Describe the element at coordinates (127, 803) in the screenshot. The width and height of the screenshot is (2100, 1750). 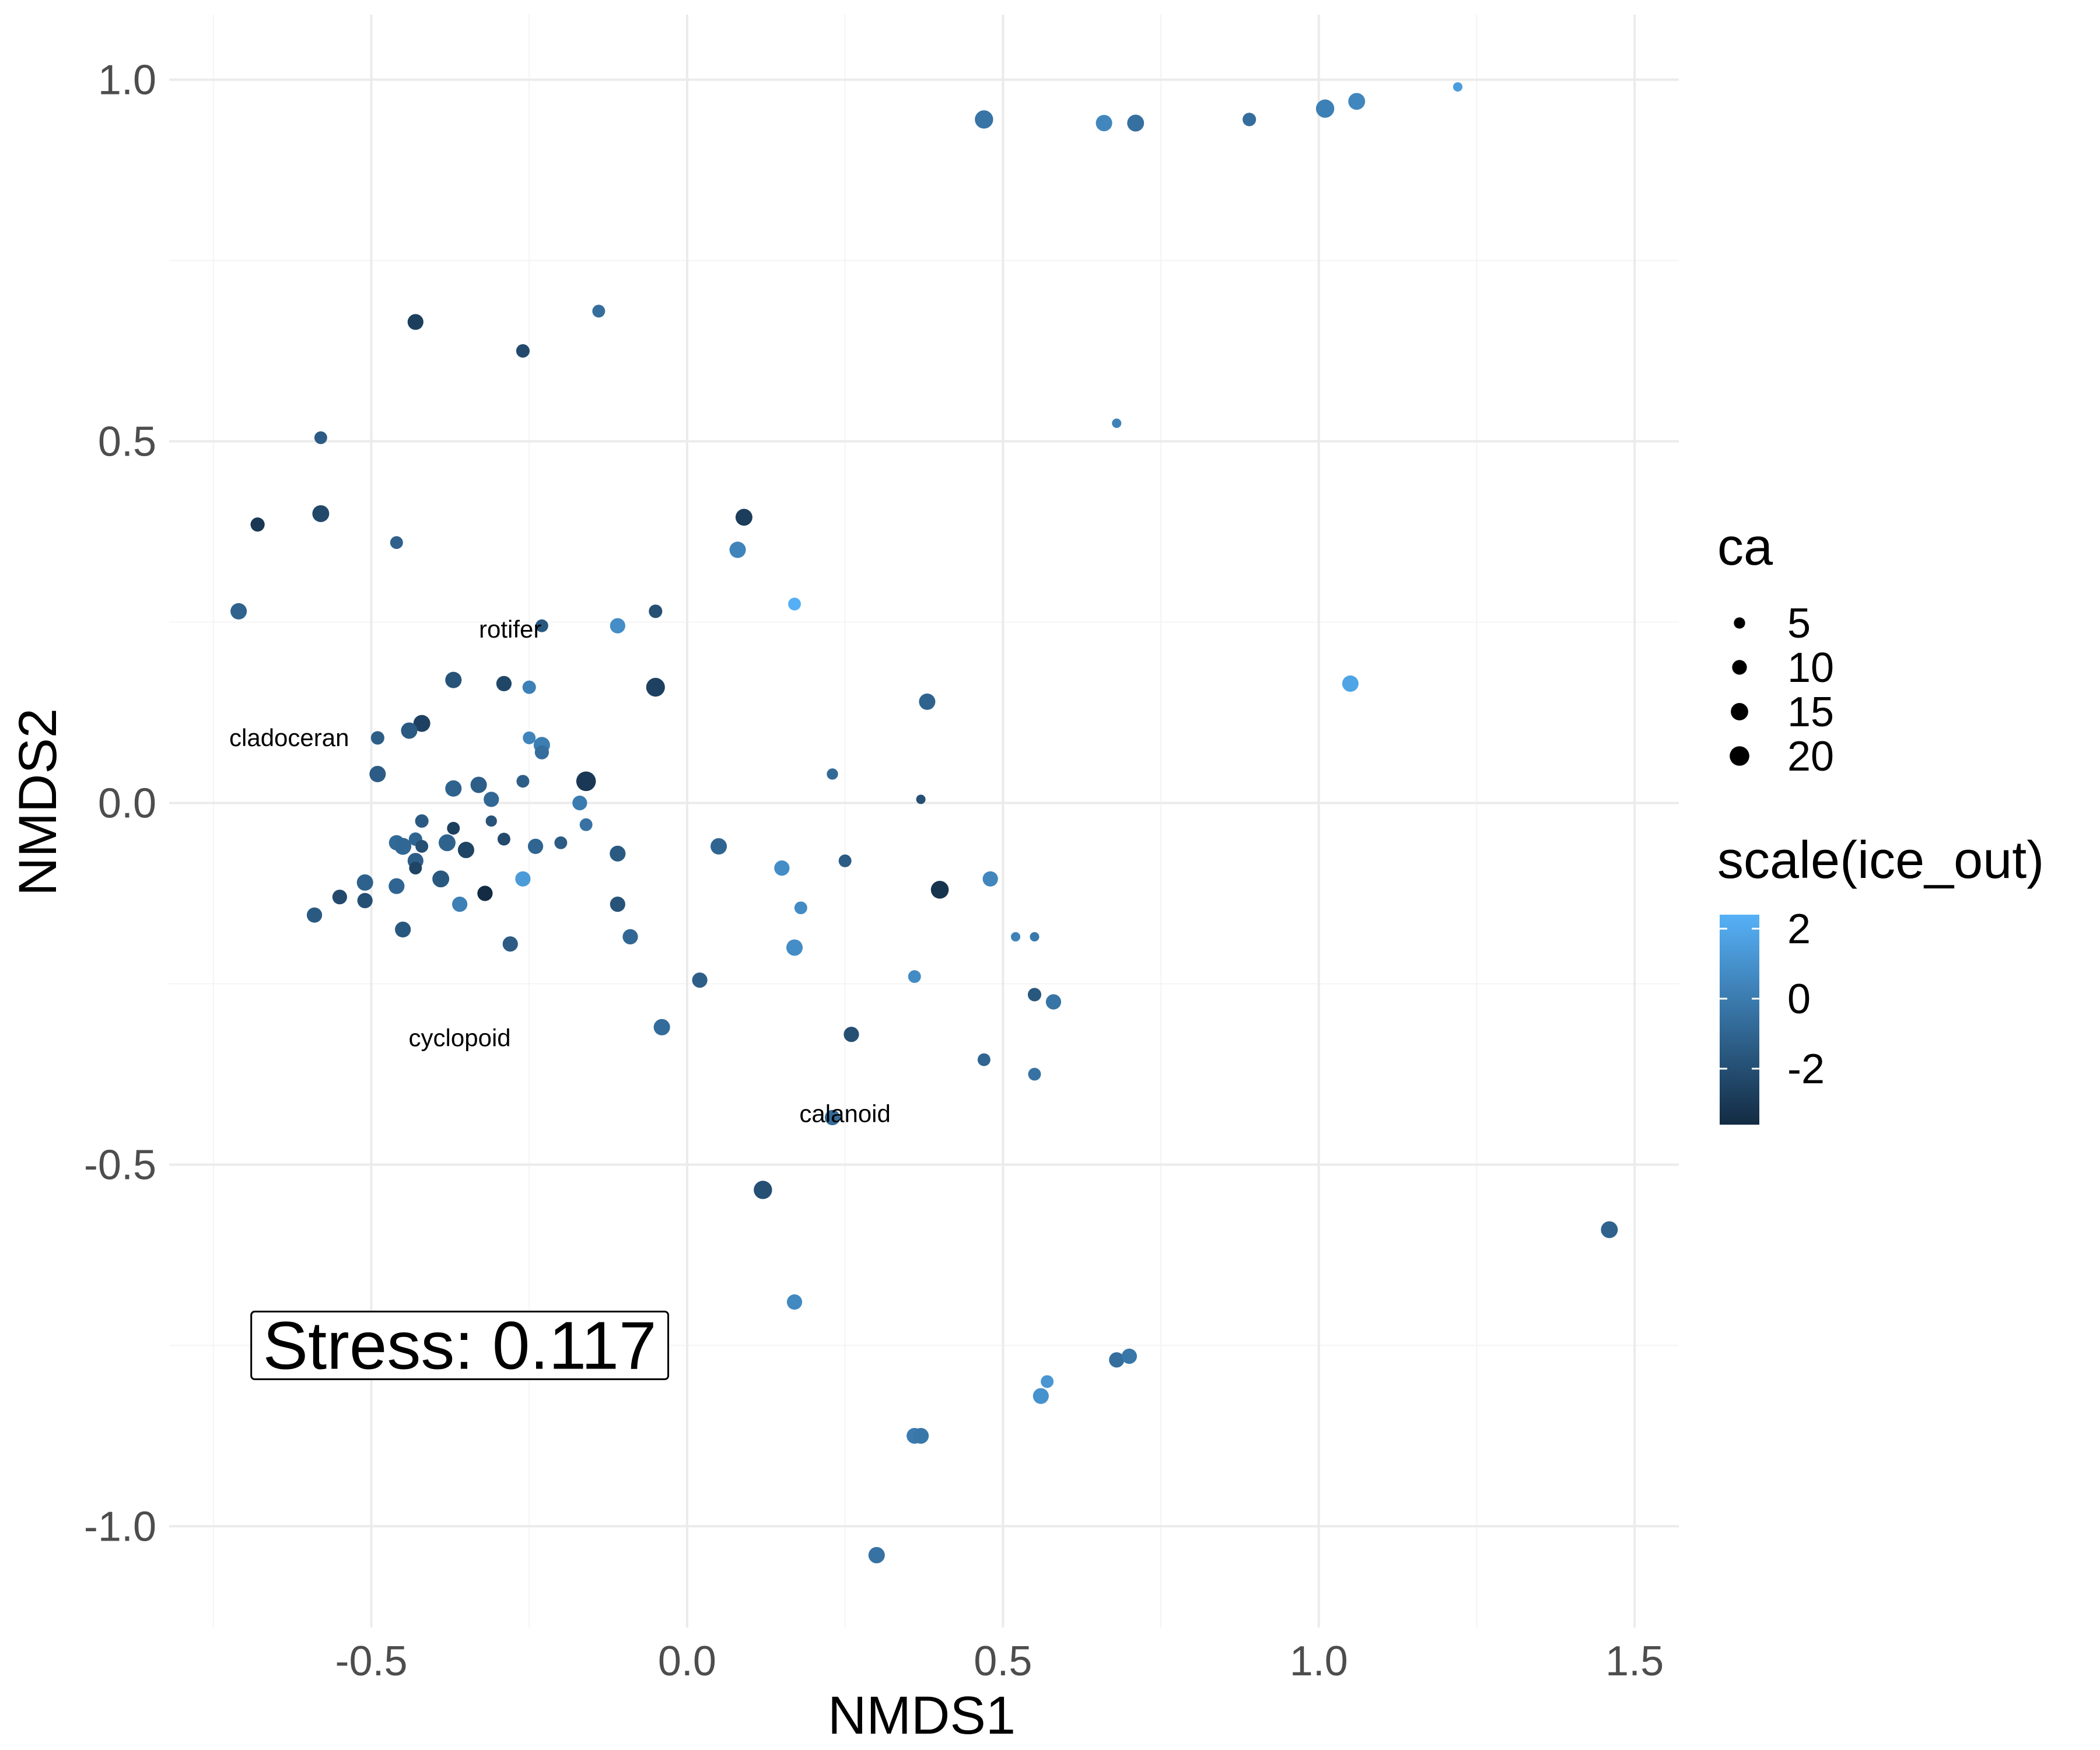
I see `y-tick-label: 0.0` at that location.